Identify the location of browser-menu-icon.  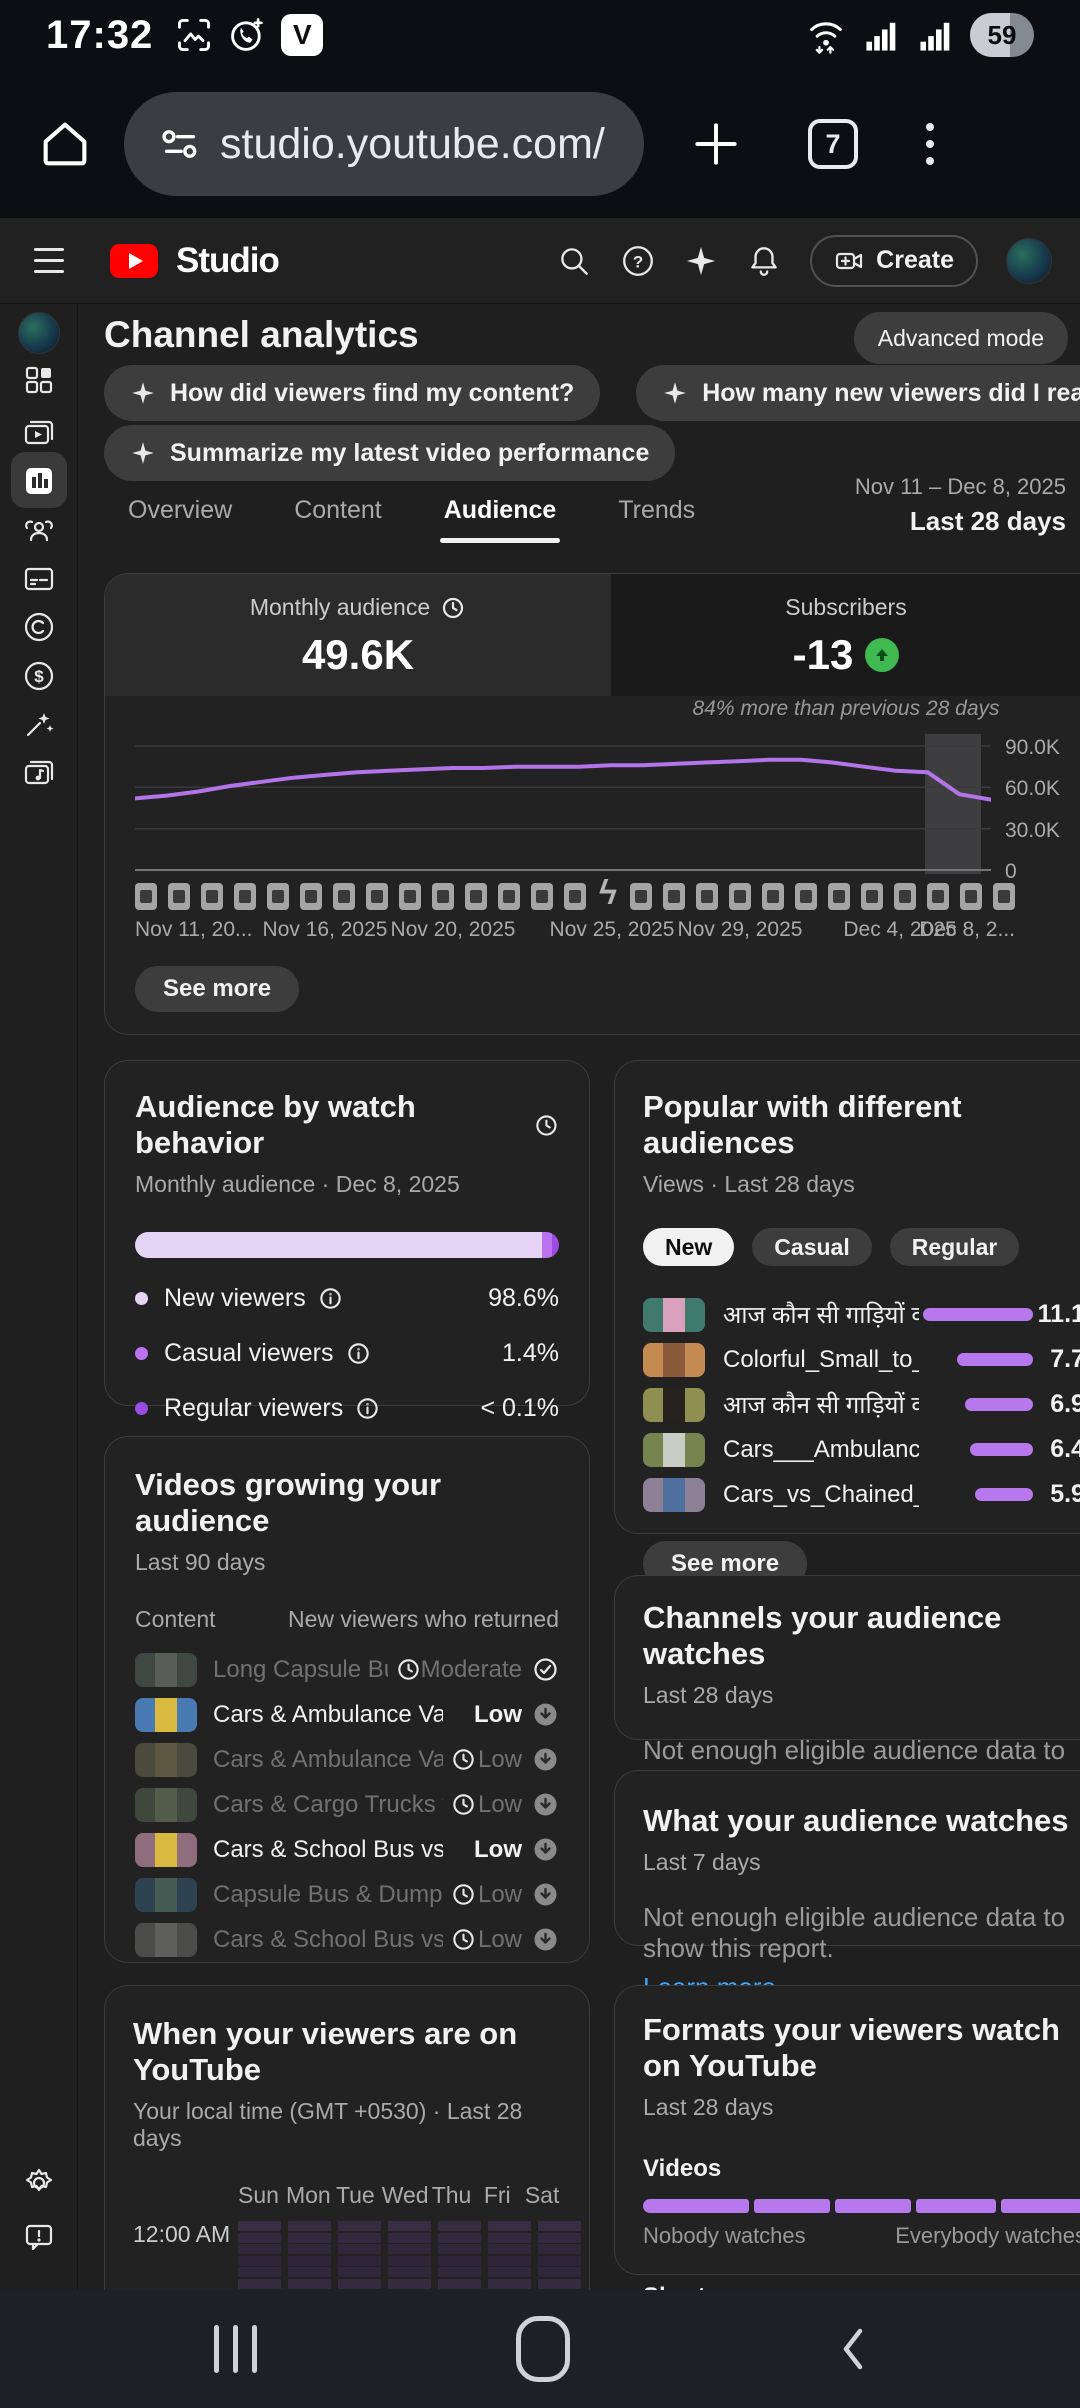
(930, 144).